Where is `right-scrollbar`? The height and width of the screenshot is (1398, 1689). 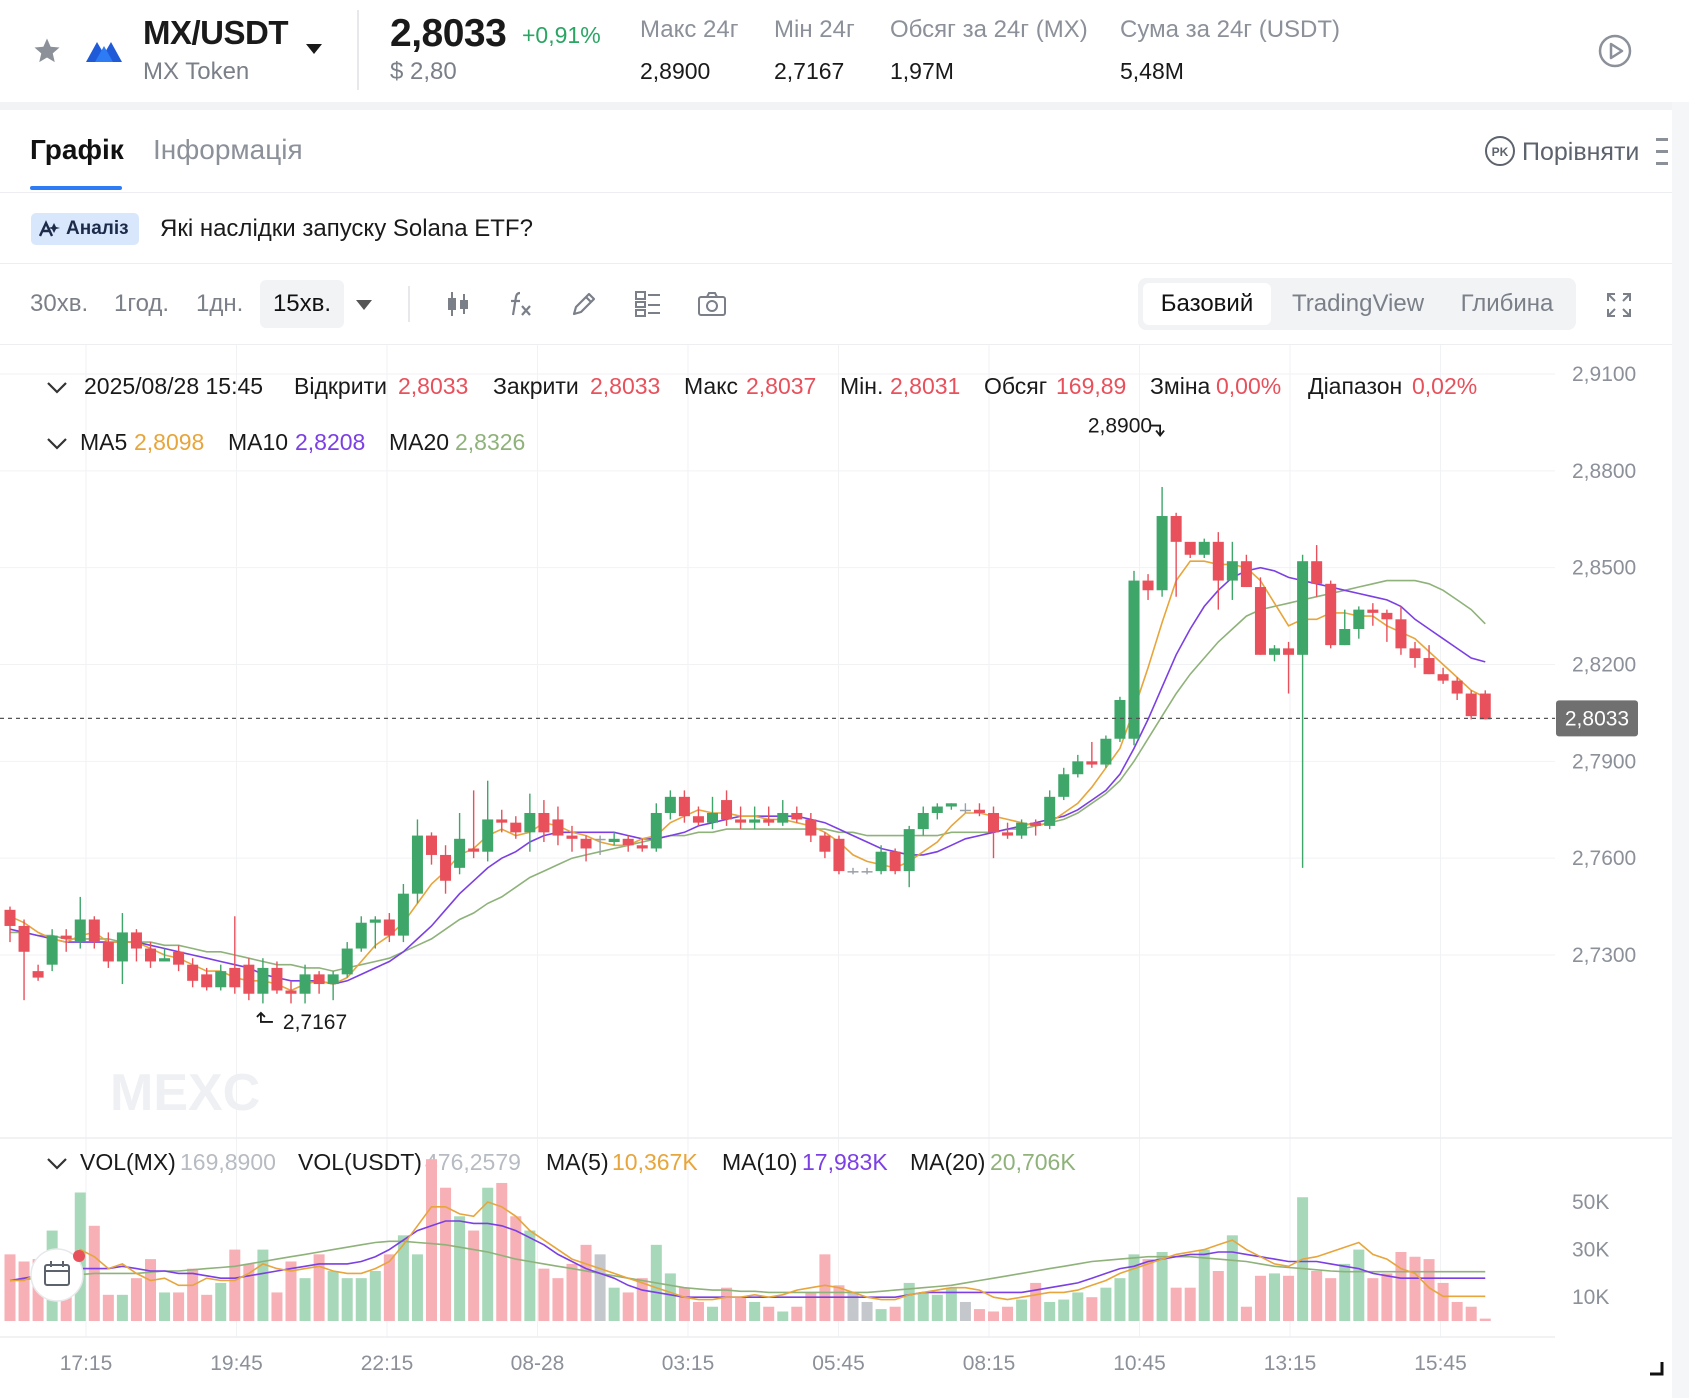 right-scrollbar is located at coordinates (1680, 750).